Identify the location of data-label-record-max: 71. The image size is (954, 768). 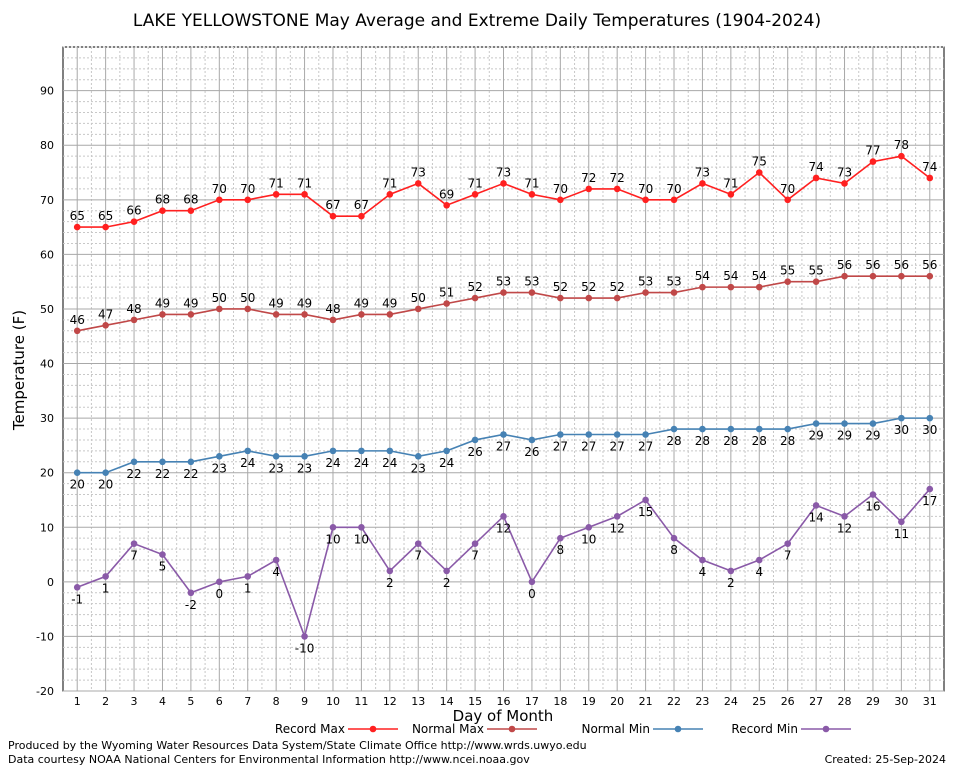
(531, 183).